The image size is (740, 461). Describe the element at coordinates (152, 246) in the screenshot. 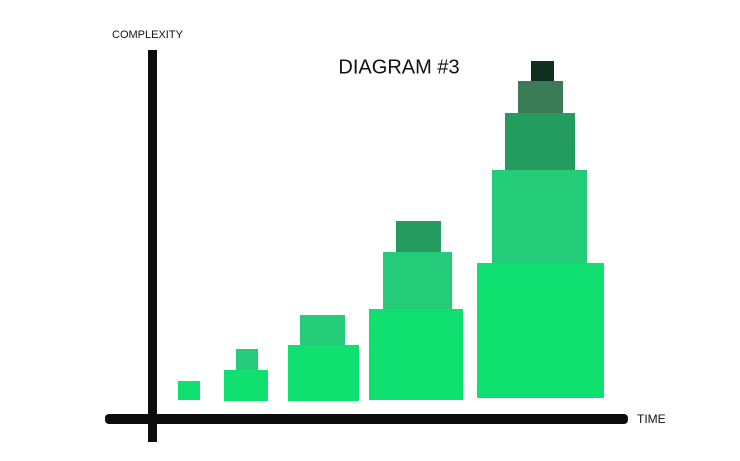

I see `y-axis` at that location.